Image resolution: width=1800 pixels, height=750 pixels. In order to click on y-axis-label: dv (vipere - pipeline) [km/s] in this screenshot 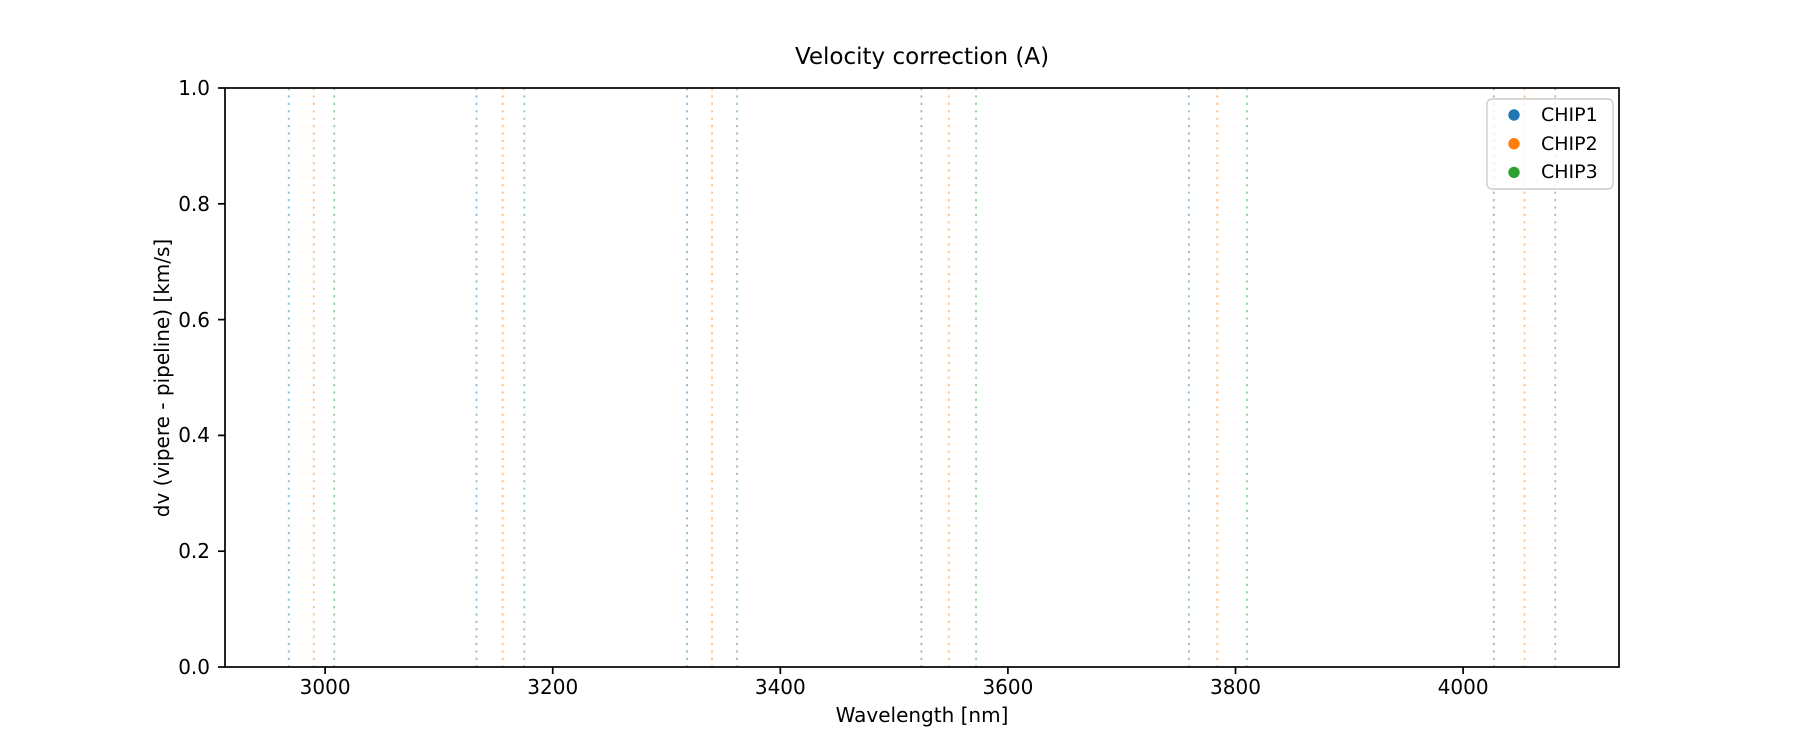, I will do `click(162, 377)`.